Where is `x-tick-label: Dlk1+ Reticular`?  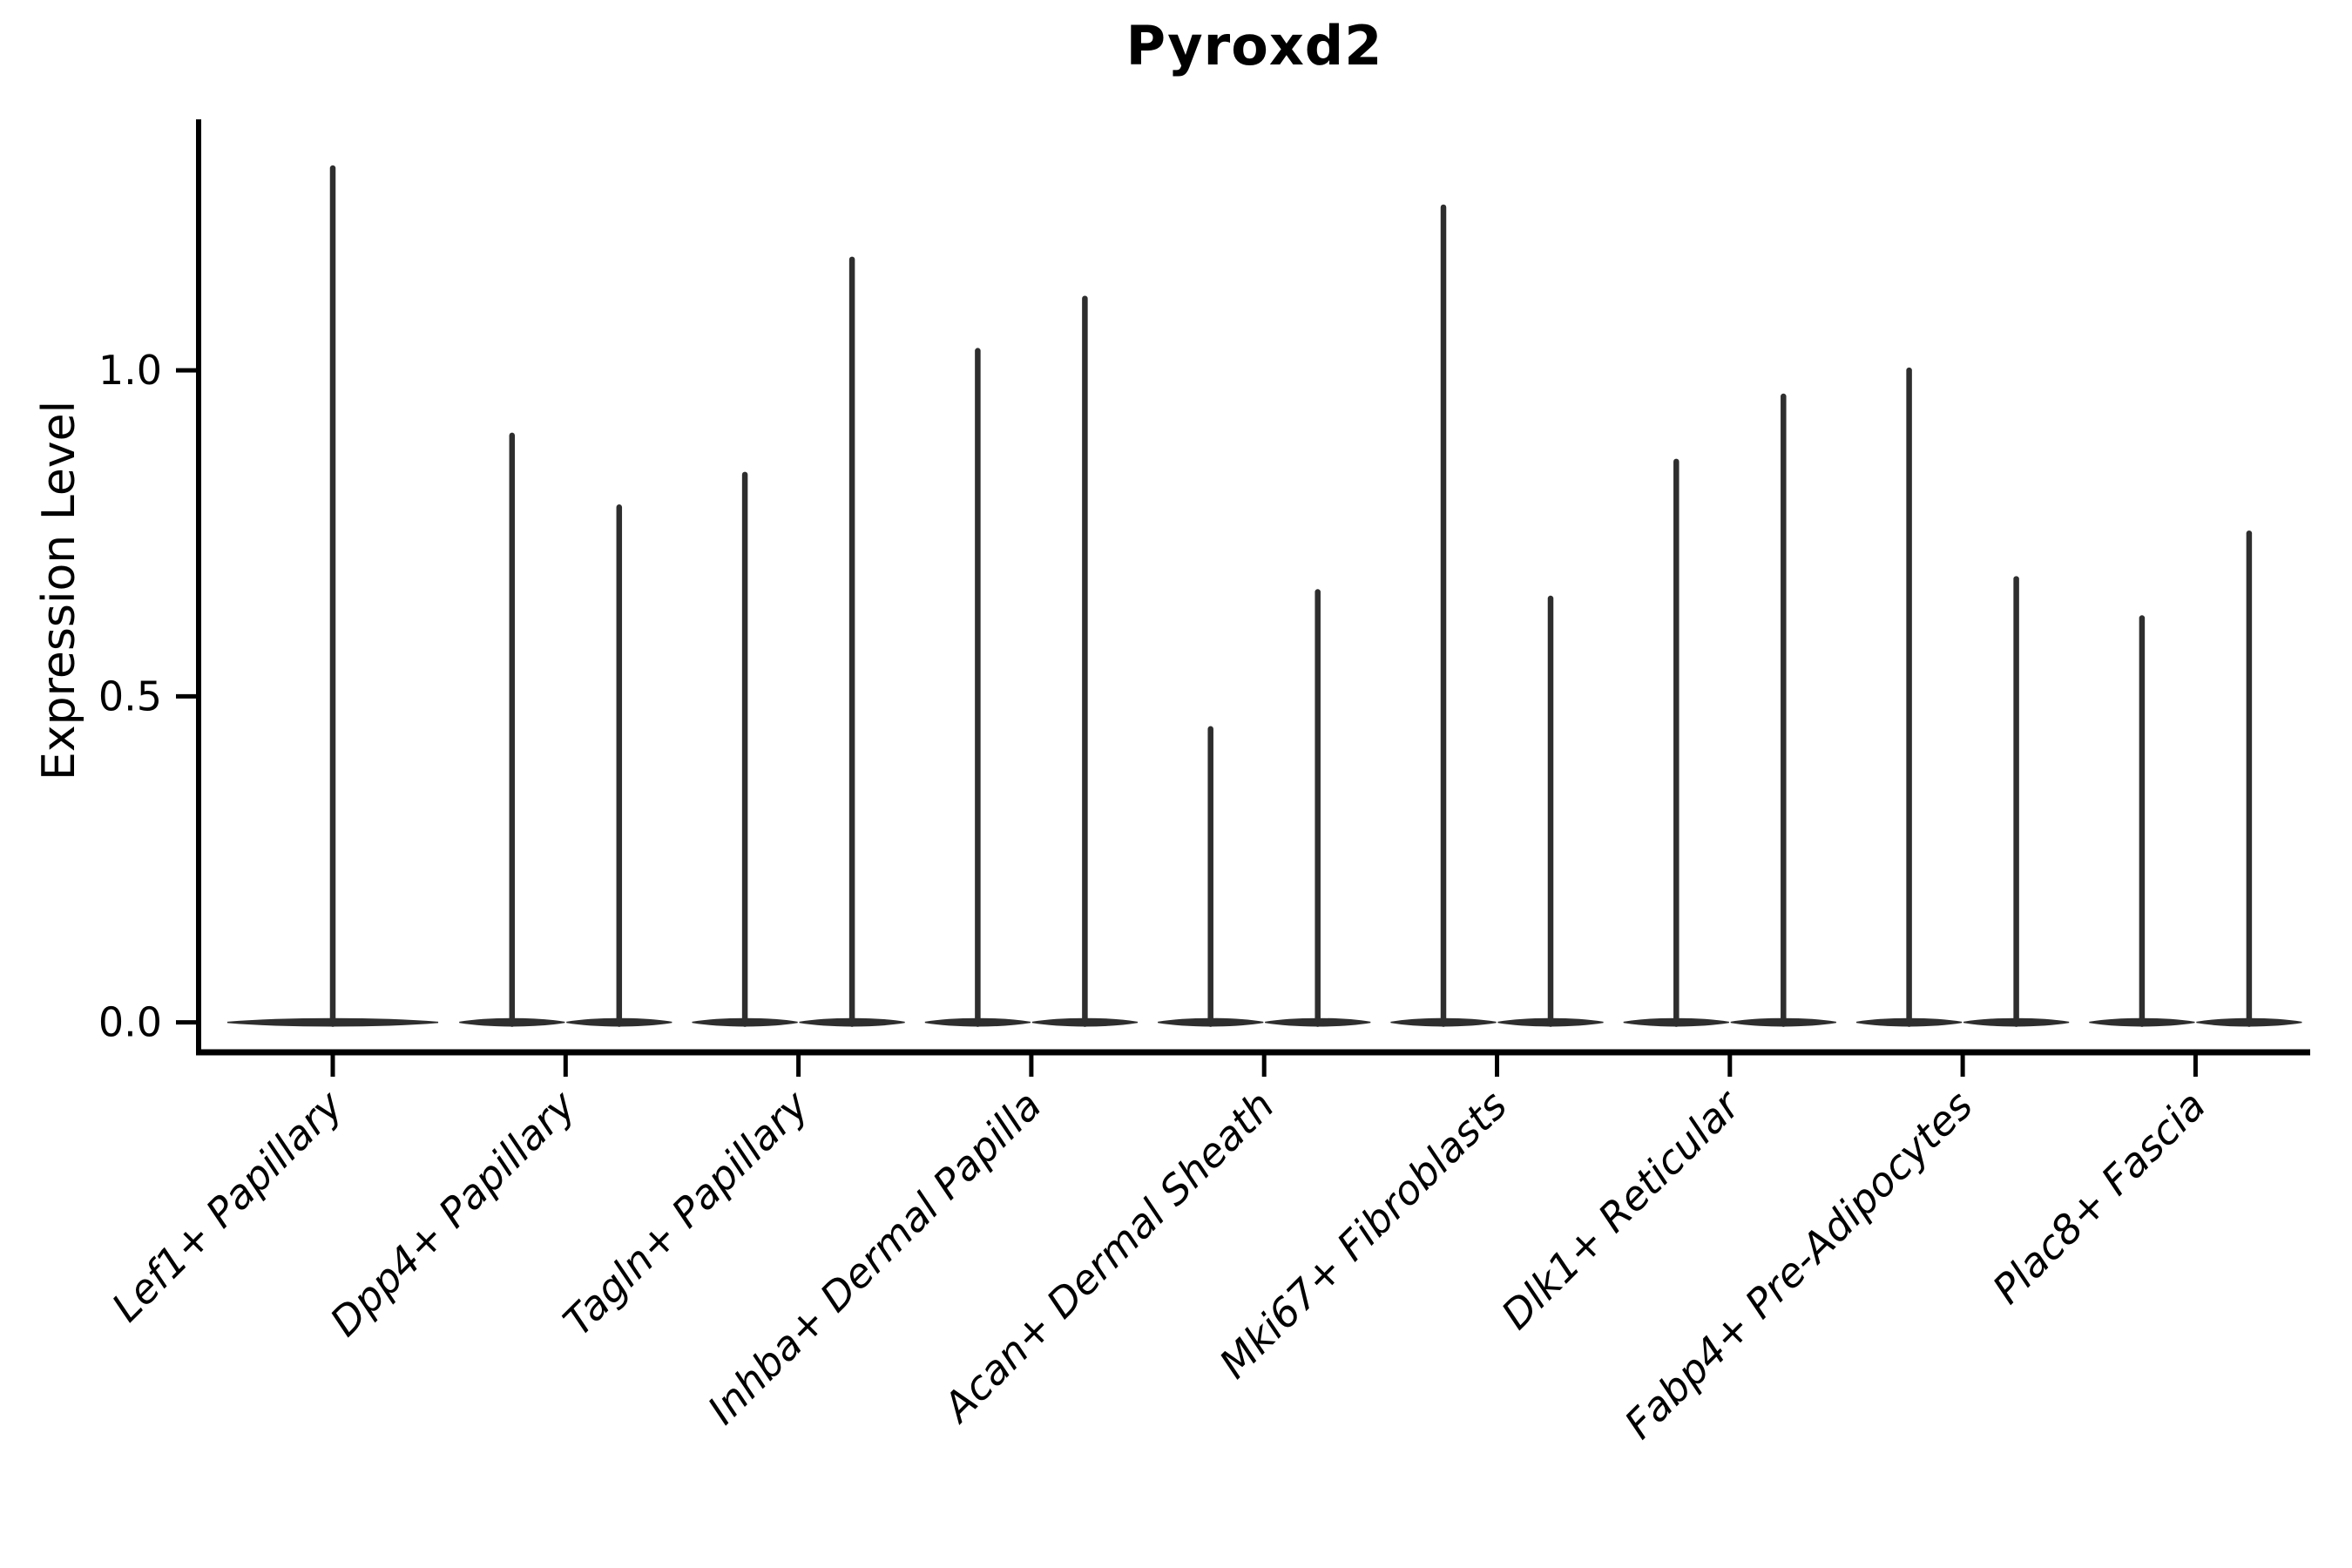 x-tick-label: Dlk1+ Reticular is located at coordinates (1621, 1208).